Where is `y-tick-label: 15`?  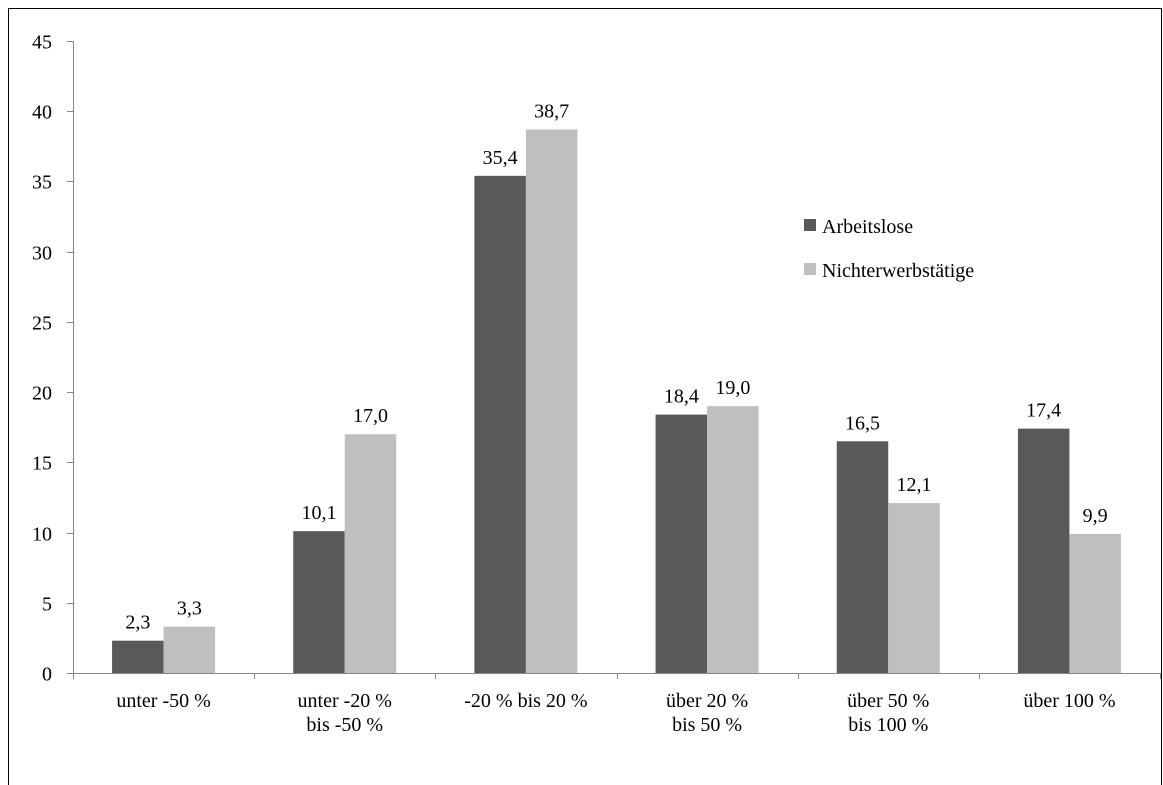 y-tick-label: 15 is located at coordinates (42, 464).